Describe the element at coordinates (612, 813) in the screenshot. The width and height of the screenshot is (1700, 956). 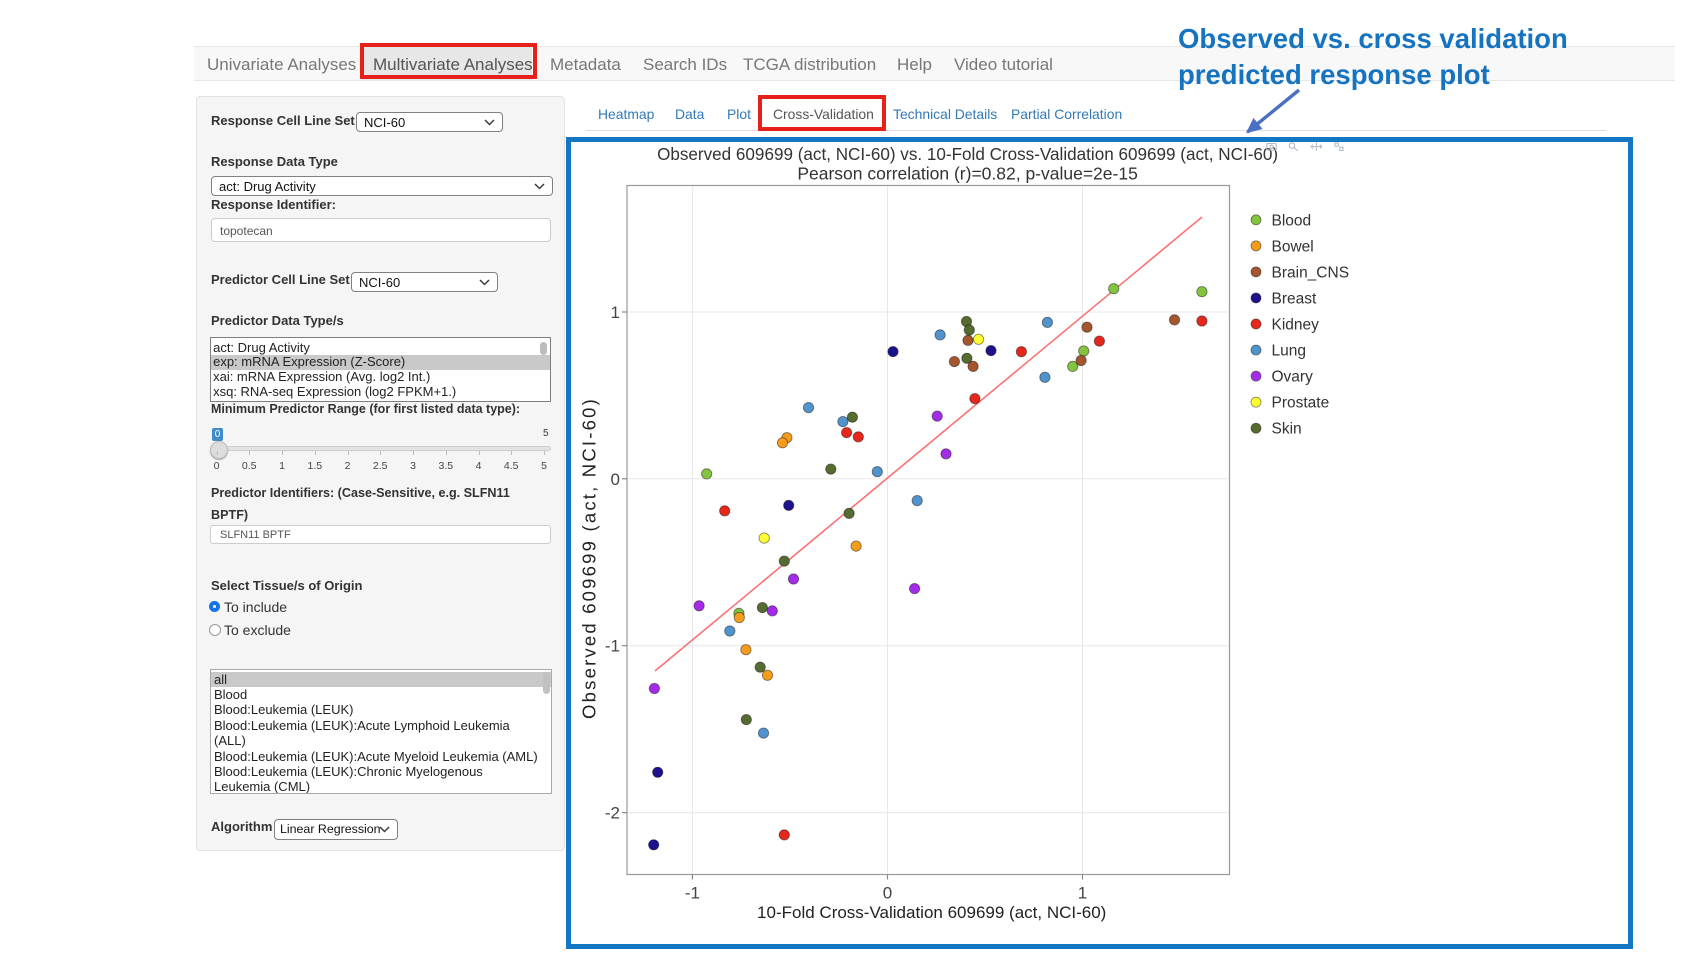
I see `svg-text: -2` at that location.